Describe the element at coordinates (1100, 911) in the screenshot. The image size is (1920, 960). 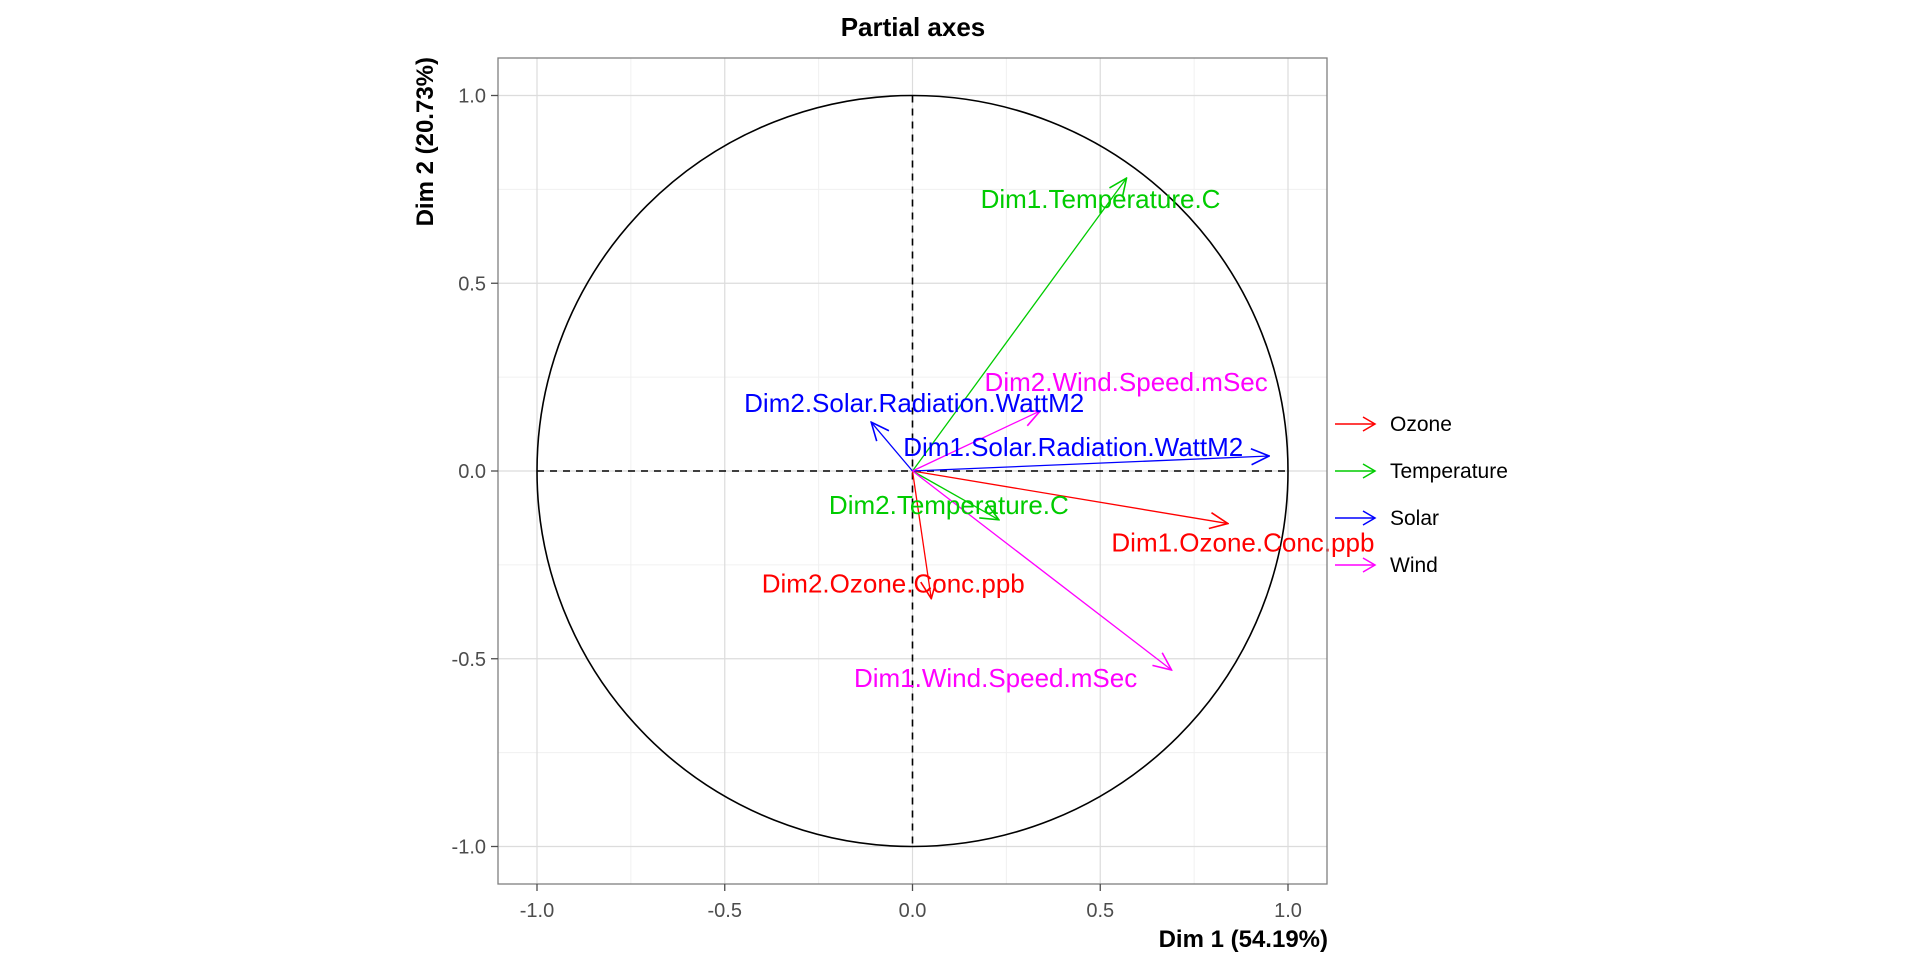
I see `x-tick-label: 0.5` at that location.